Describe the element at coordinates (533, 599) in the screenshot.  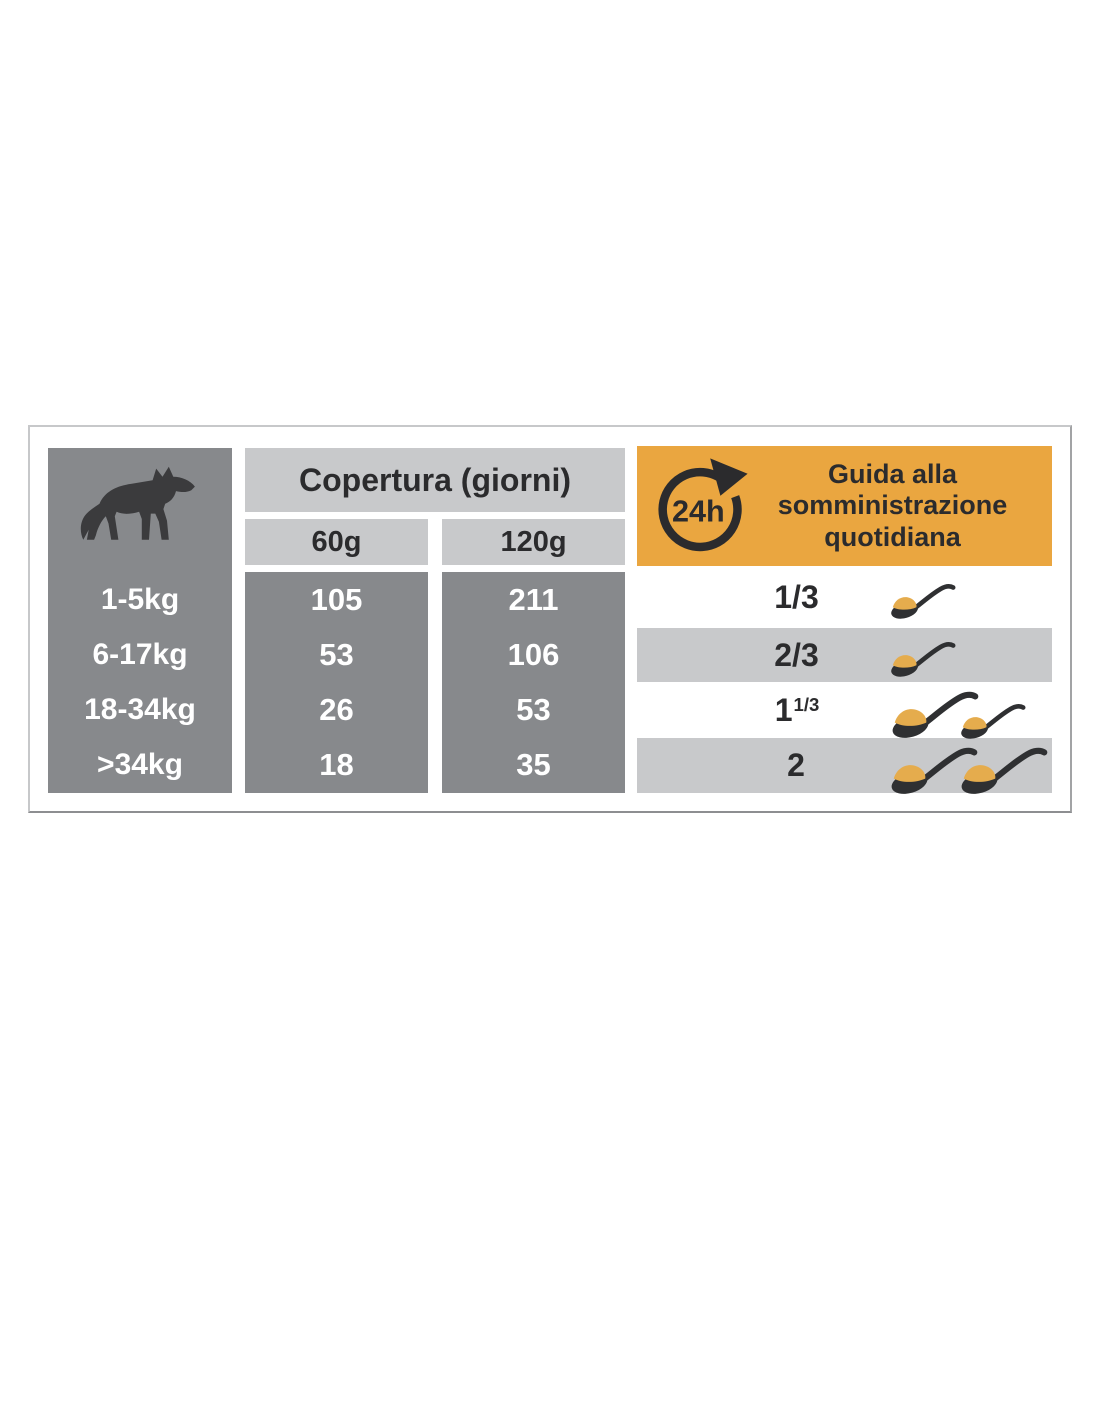
I see `coverage-value: 211` at that location.